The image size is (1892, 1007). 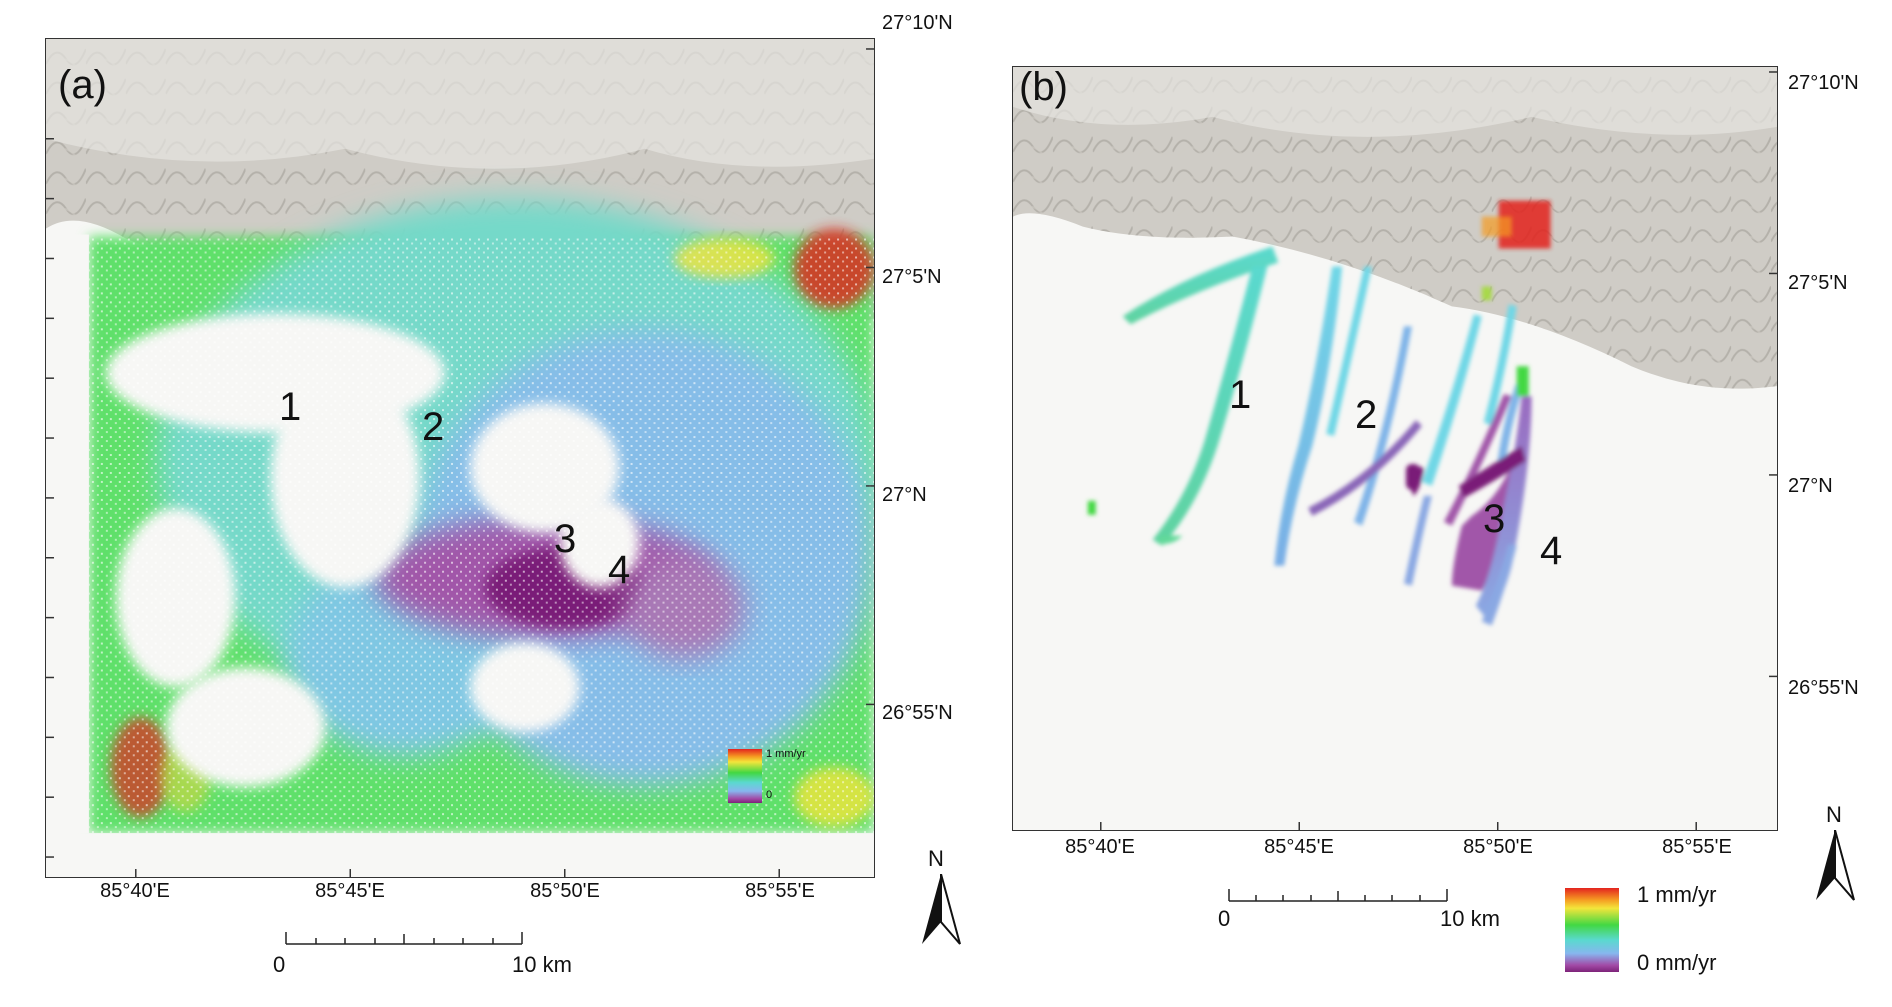 I want to click on lon-label-b-2: 85°45'E, so click(x=1299, y=847).